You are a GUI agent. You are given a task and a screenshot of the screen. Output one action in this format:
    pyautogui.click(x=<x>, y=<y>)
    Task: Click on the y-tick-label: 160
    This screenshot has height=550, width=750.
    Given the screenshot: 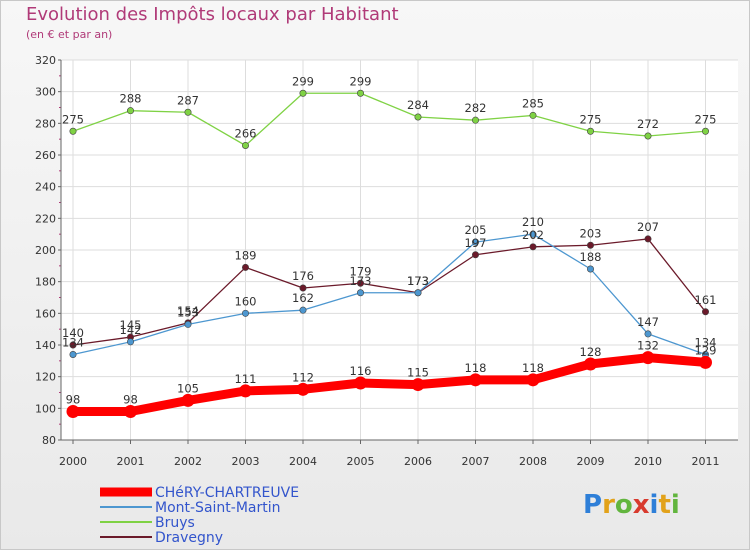 What is the action you would take?
    pyautogui.click(x=45, y=313)
    